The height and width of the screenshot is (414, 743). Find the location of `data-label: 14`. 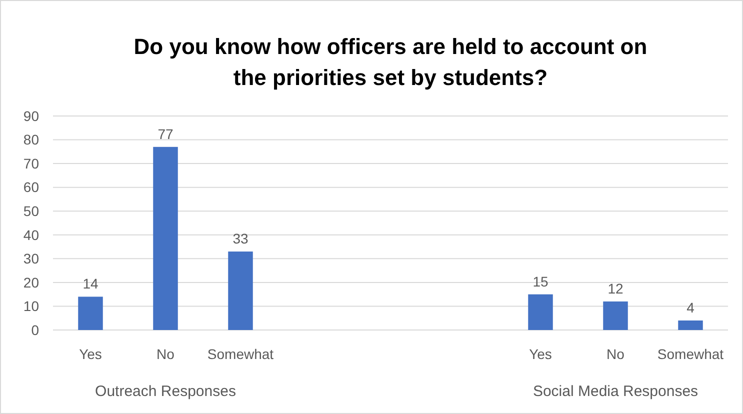

data-label: 14 is located at coordinates (90, 284).